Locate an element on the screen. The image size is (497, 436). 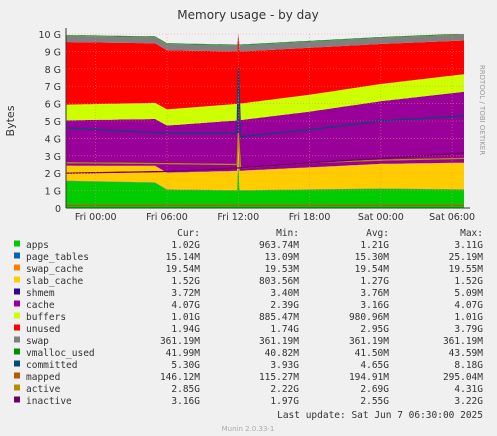
legend-value: 295.04M is located at coordinates (463, 377).